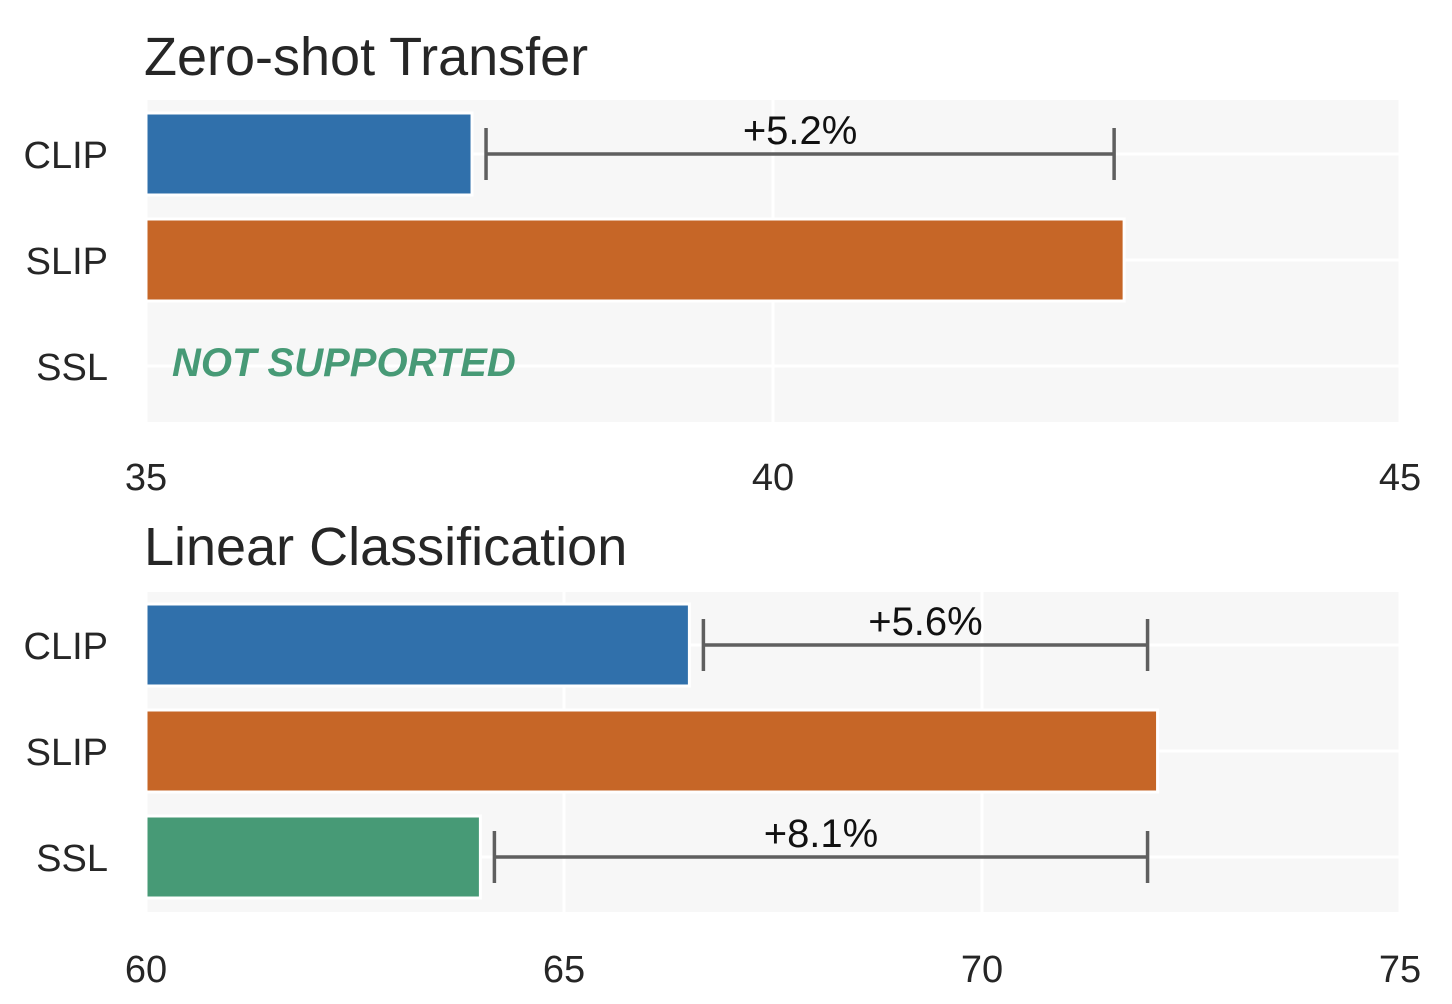  What do you see at coordinates (773, 478) in the screenshot?
I see `panel-zero-shot-transfer-tick-label-40: 40` at bounding box center [773, 478].